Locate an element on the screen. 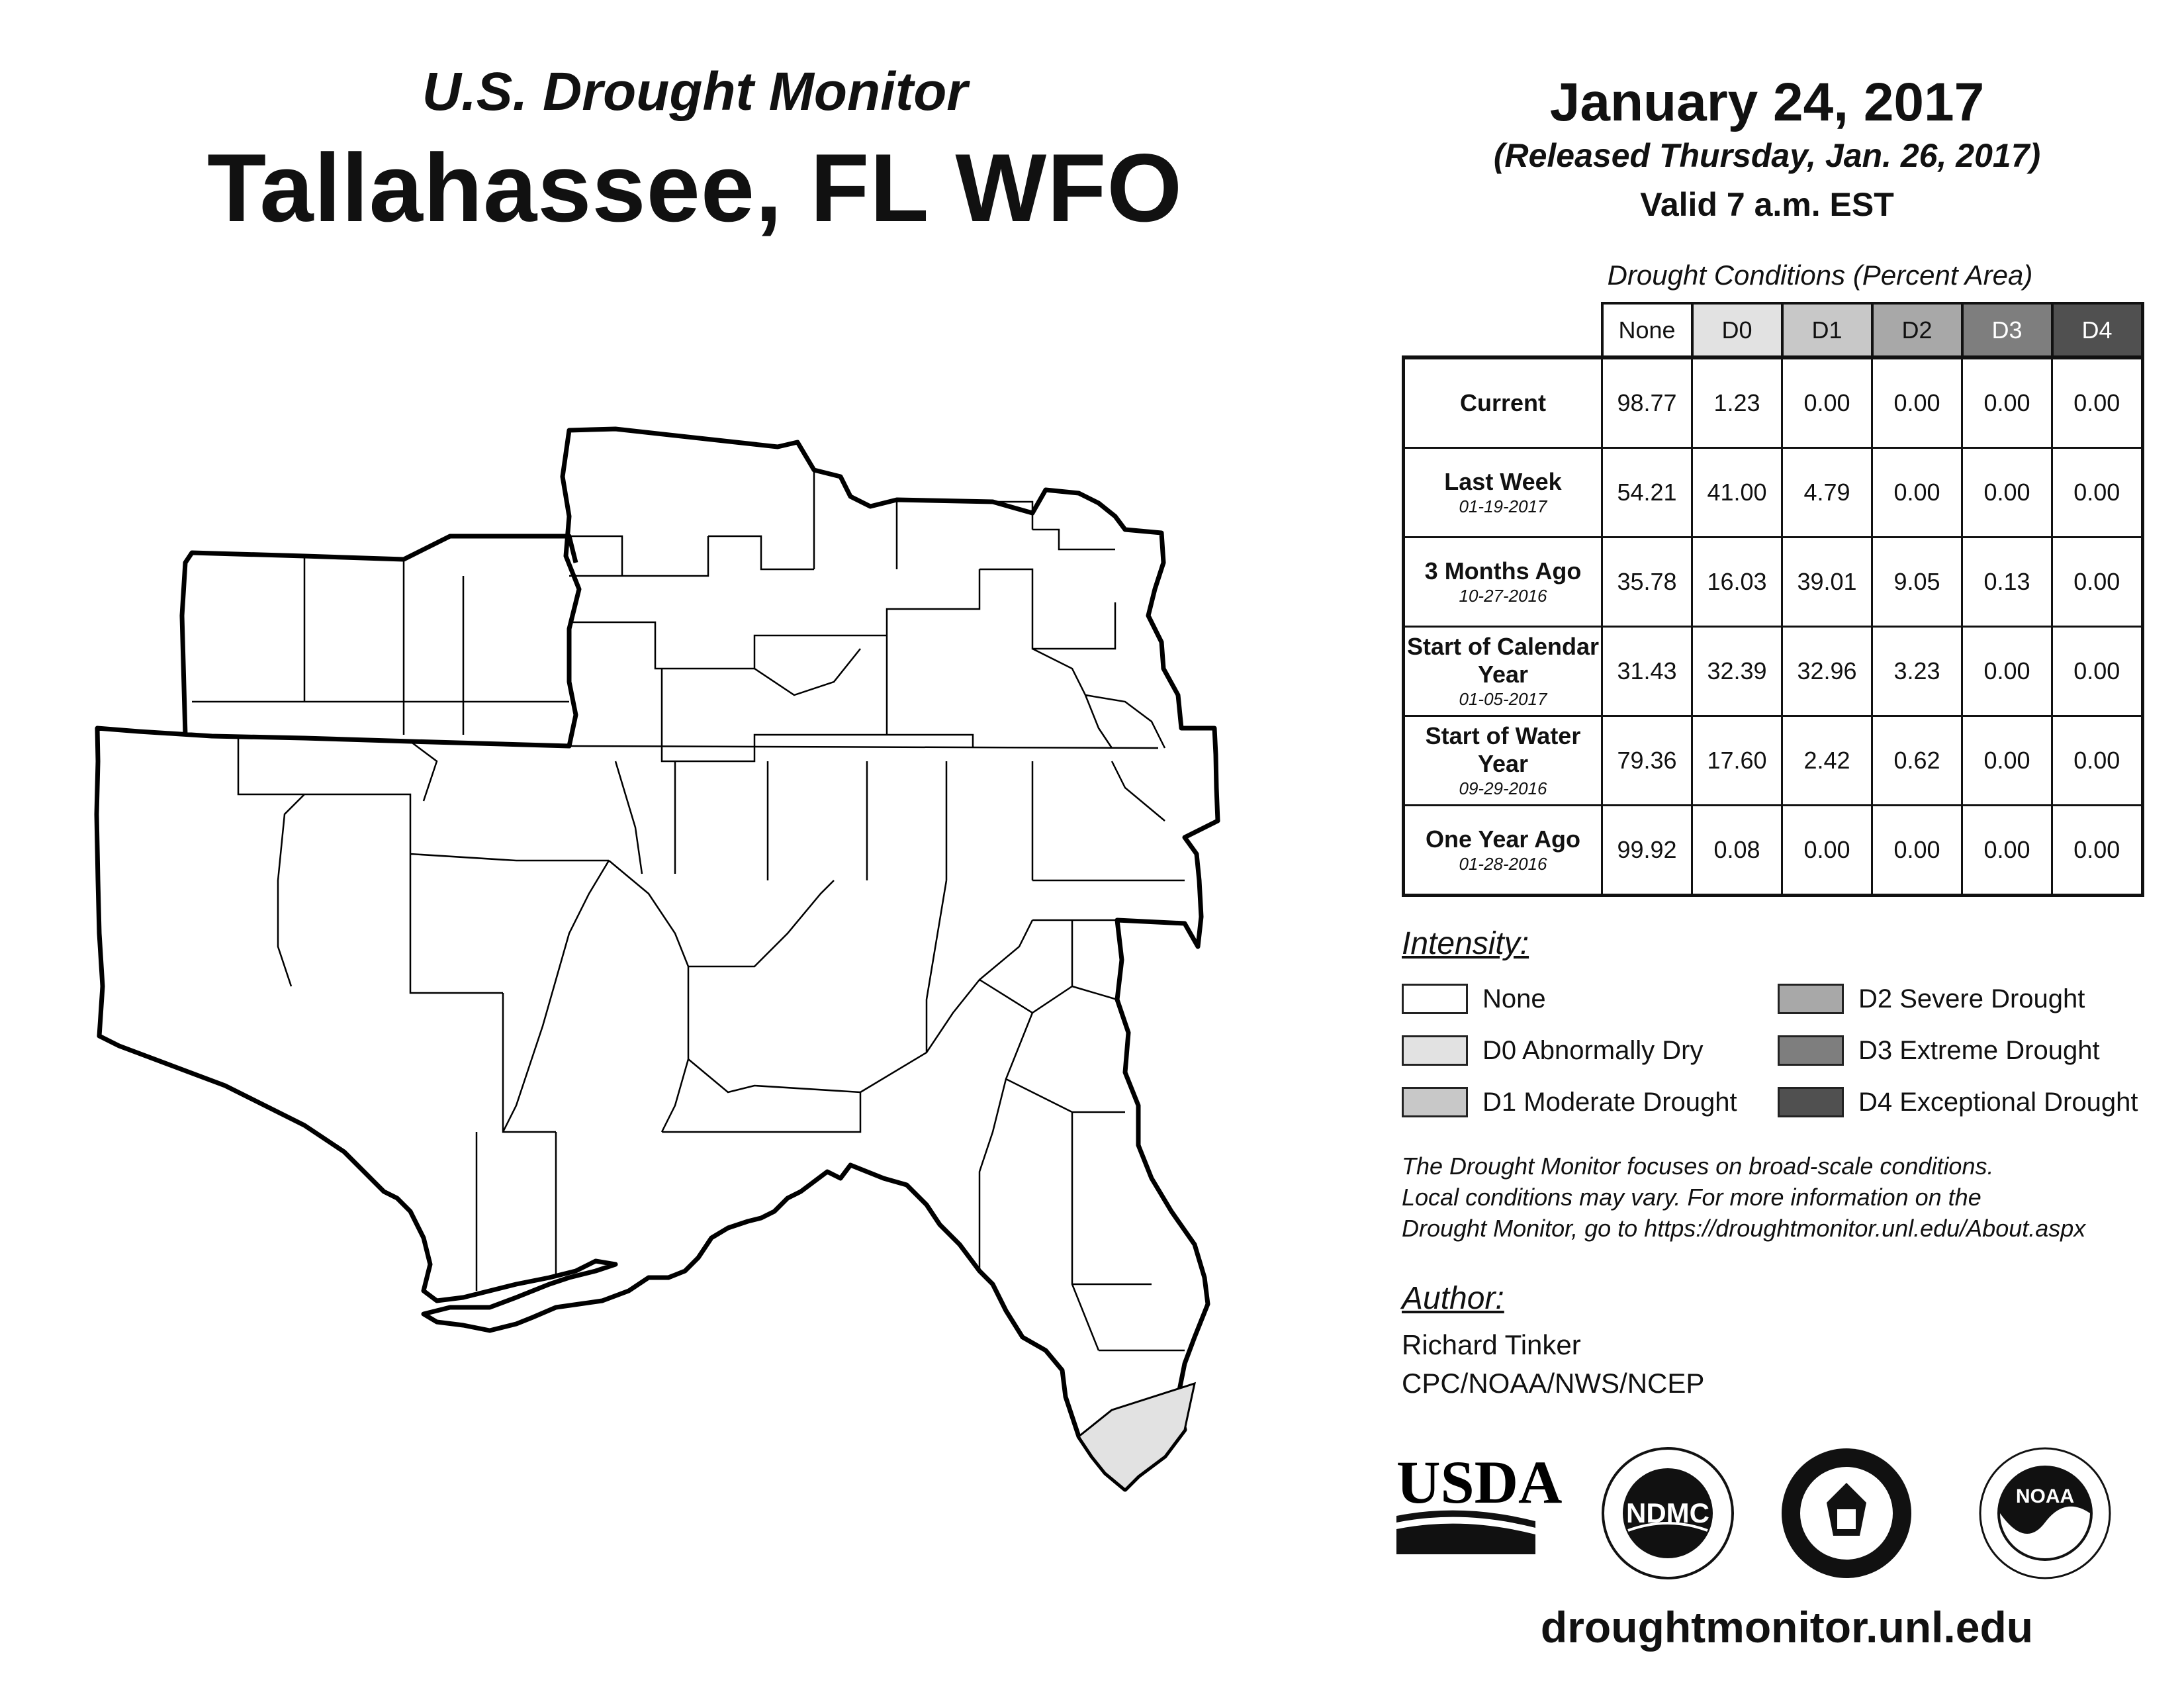 Image resolution: width=2184 pixels, height=1688 pixels. agency-logos: USDA NDMC NOAA is located at coordinates (1753, 1513).